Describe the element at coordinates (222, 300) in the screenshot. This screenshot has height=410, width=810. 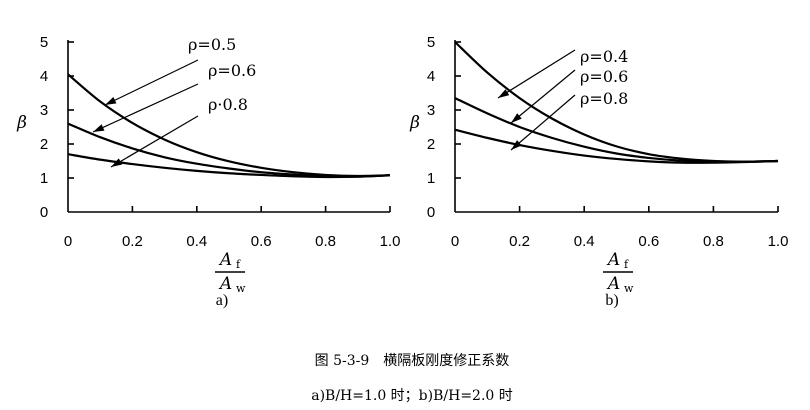
I see `panel-label: a)` at that location.